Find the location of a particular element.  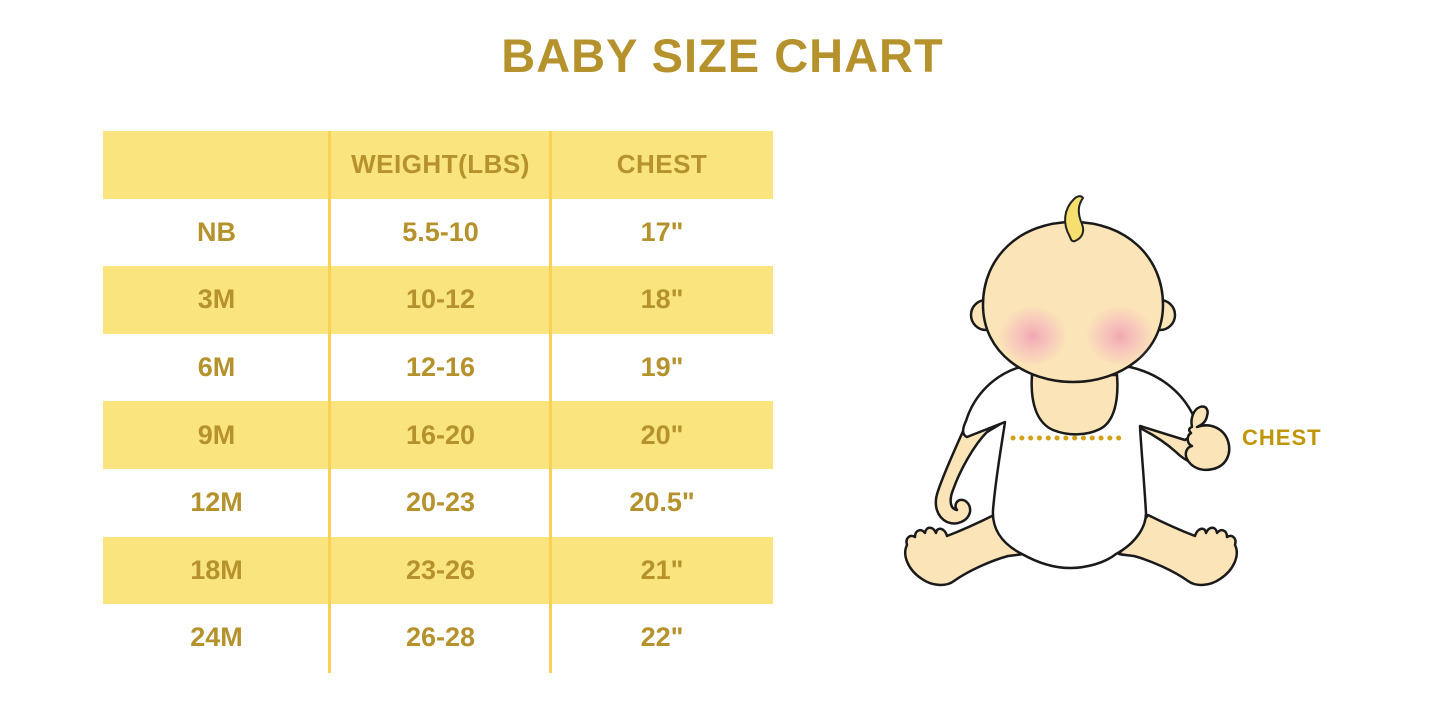

table-row: NB 5.5-10 17" is located at coordinates (438, 233).